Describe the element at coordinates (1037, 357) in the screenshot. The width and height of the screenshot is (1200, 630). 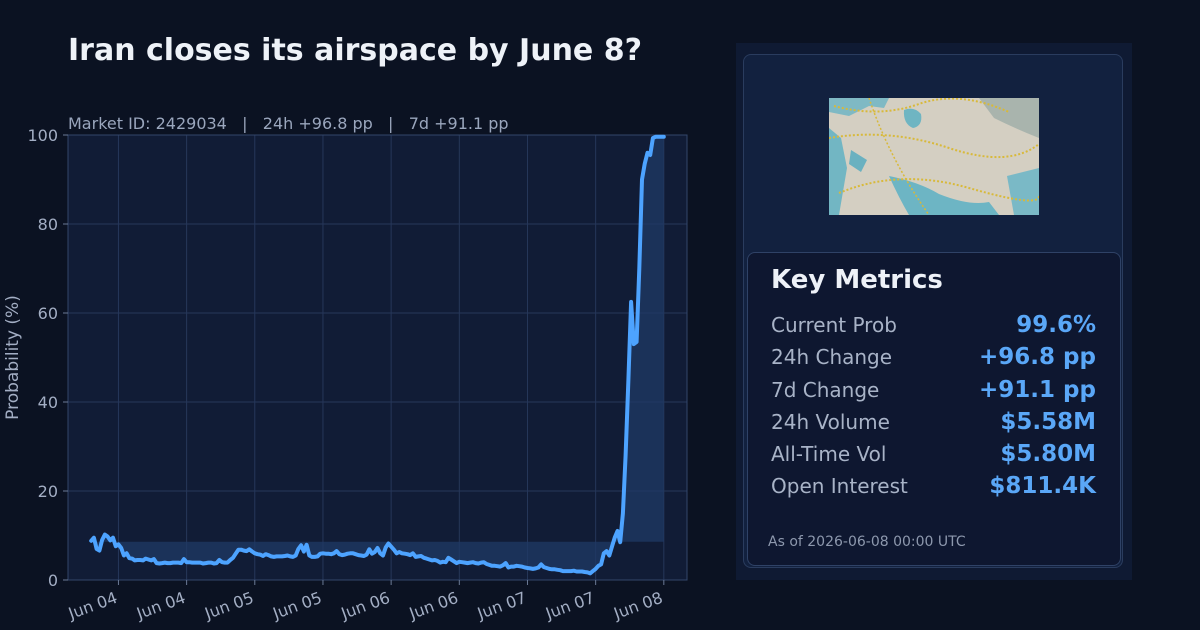
I see `metric-value: +96.8 pp` at that location.